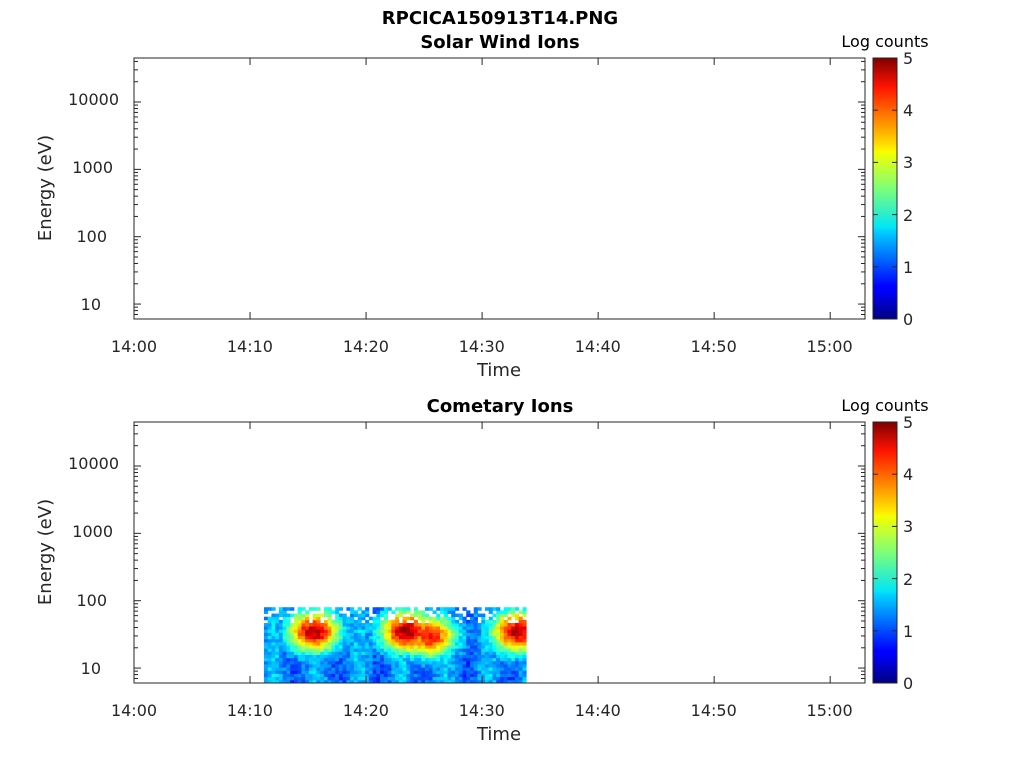  What do you see at coordinates (92, 167) in the screenshot?
I see `y-tick-label: 1000` at bounding box center [92, 167].